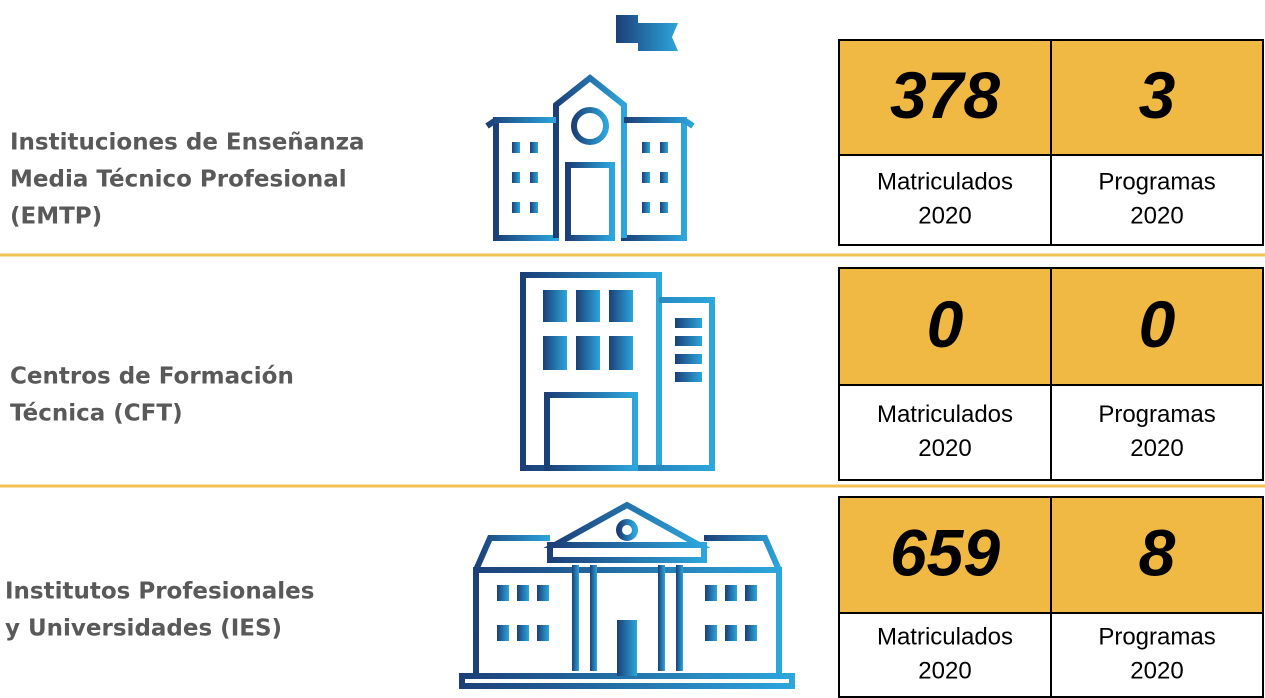  I want to click on stat-value: 3, so click(1157, 95).